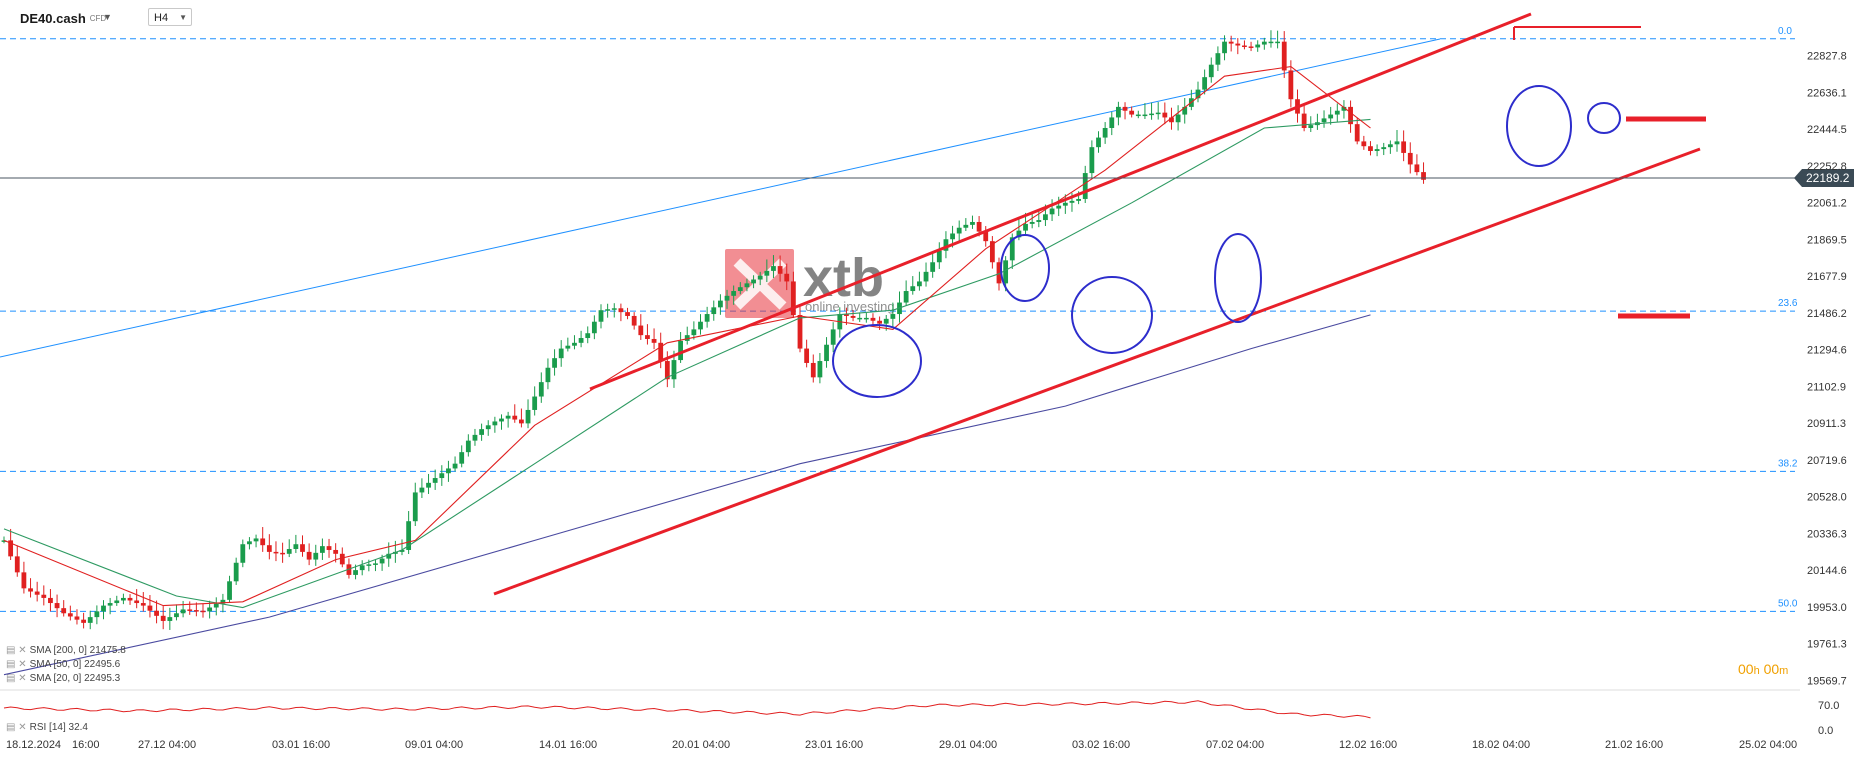  Describe the element at coordinates (1826, 424) in the screenshot. I see `y-tick-label: 20911.3` at that location.